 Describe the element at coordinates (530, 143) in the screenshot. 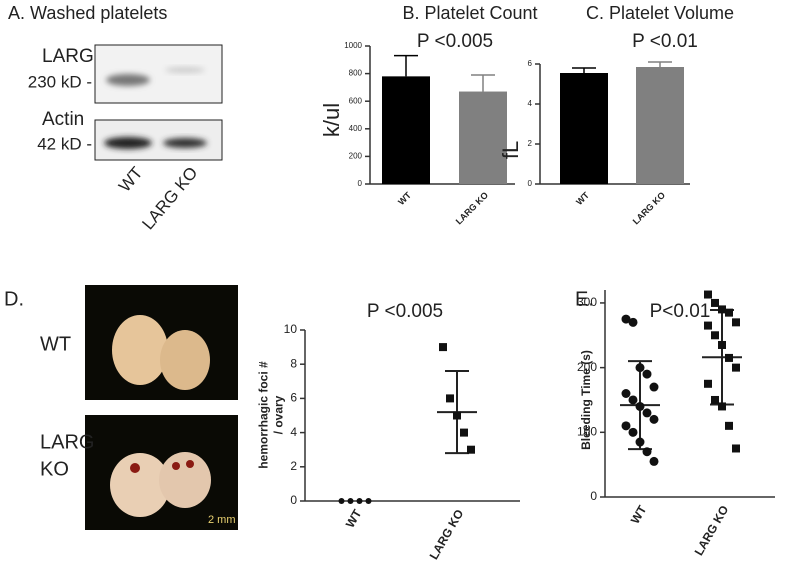

I see `y-tick-label: 2` at that location.